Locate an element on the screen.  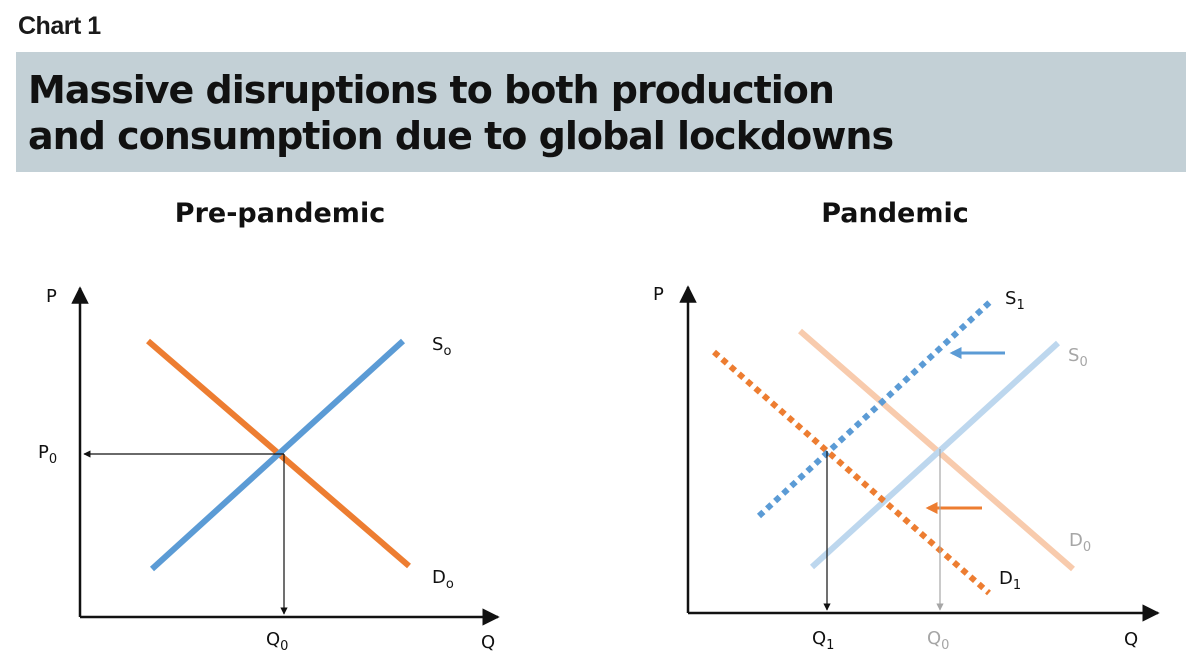
title-line-1: Massive disruptions to both production is located at coordinates (431, 90).